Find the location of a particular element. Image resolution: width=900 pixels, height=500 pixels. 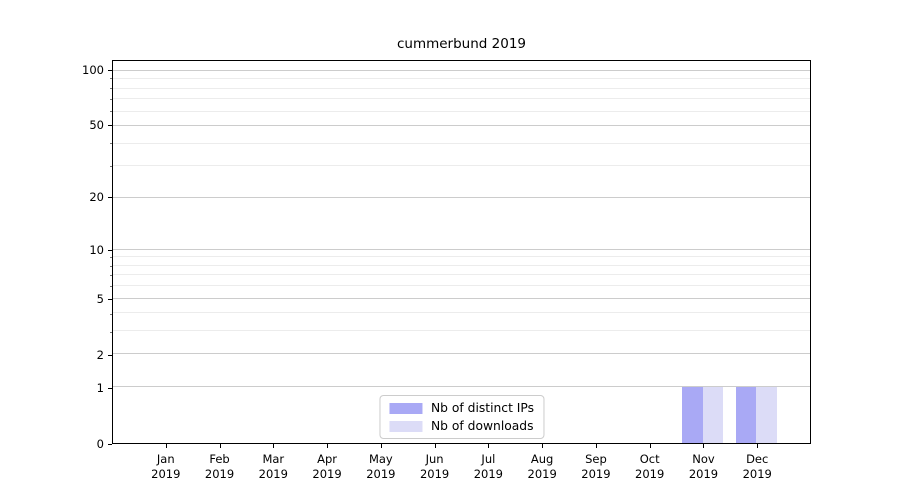

x-tick-aug is located at coordinates (543, 446).